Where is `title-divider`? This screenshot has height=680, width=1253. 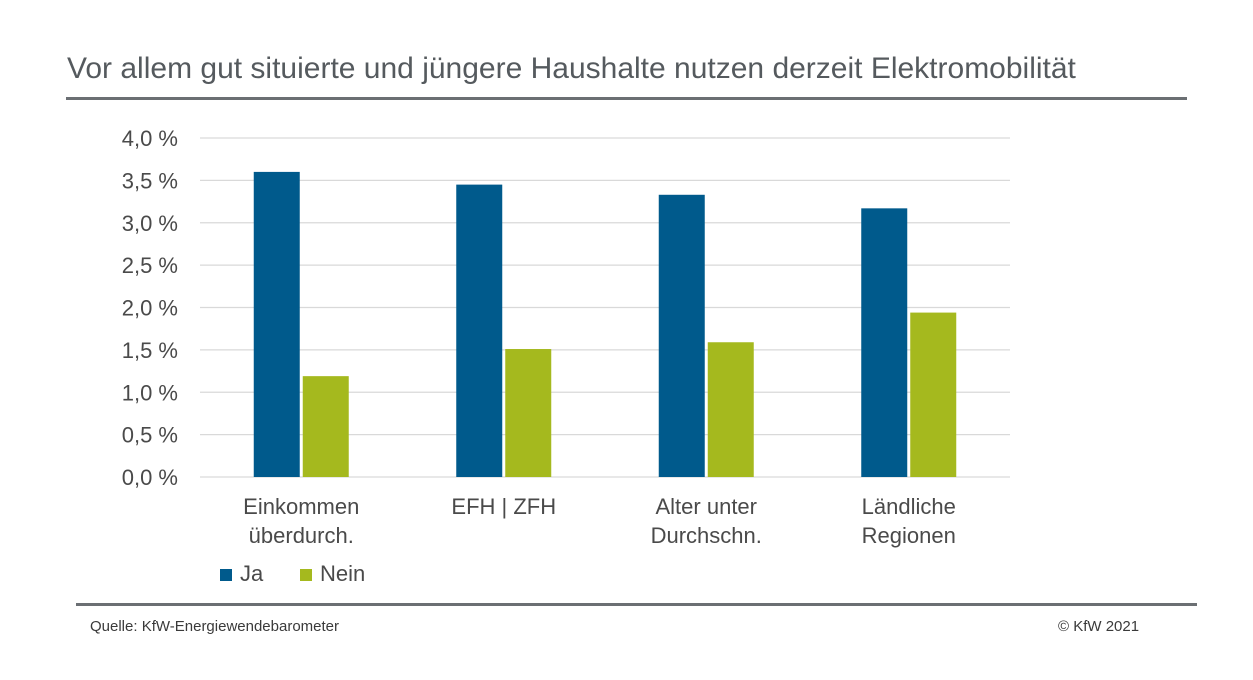
title-divider is located at coordinates (626, 98).